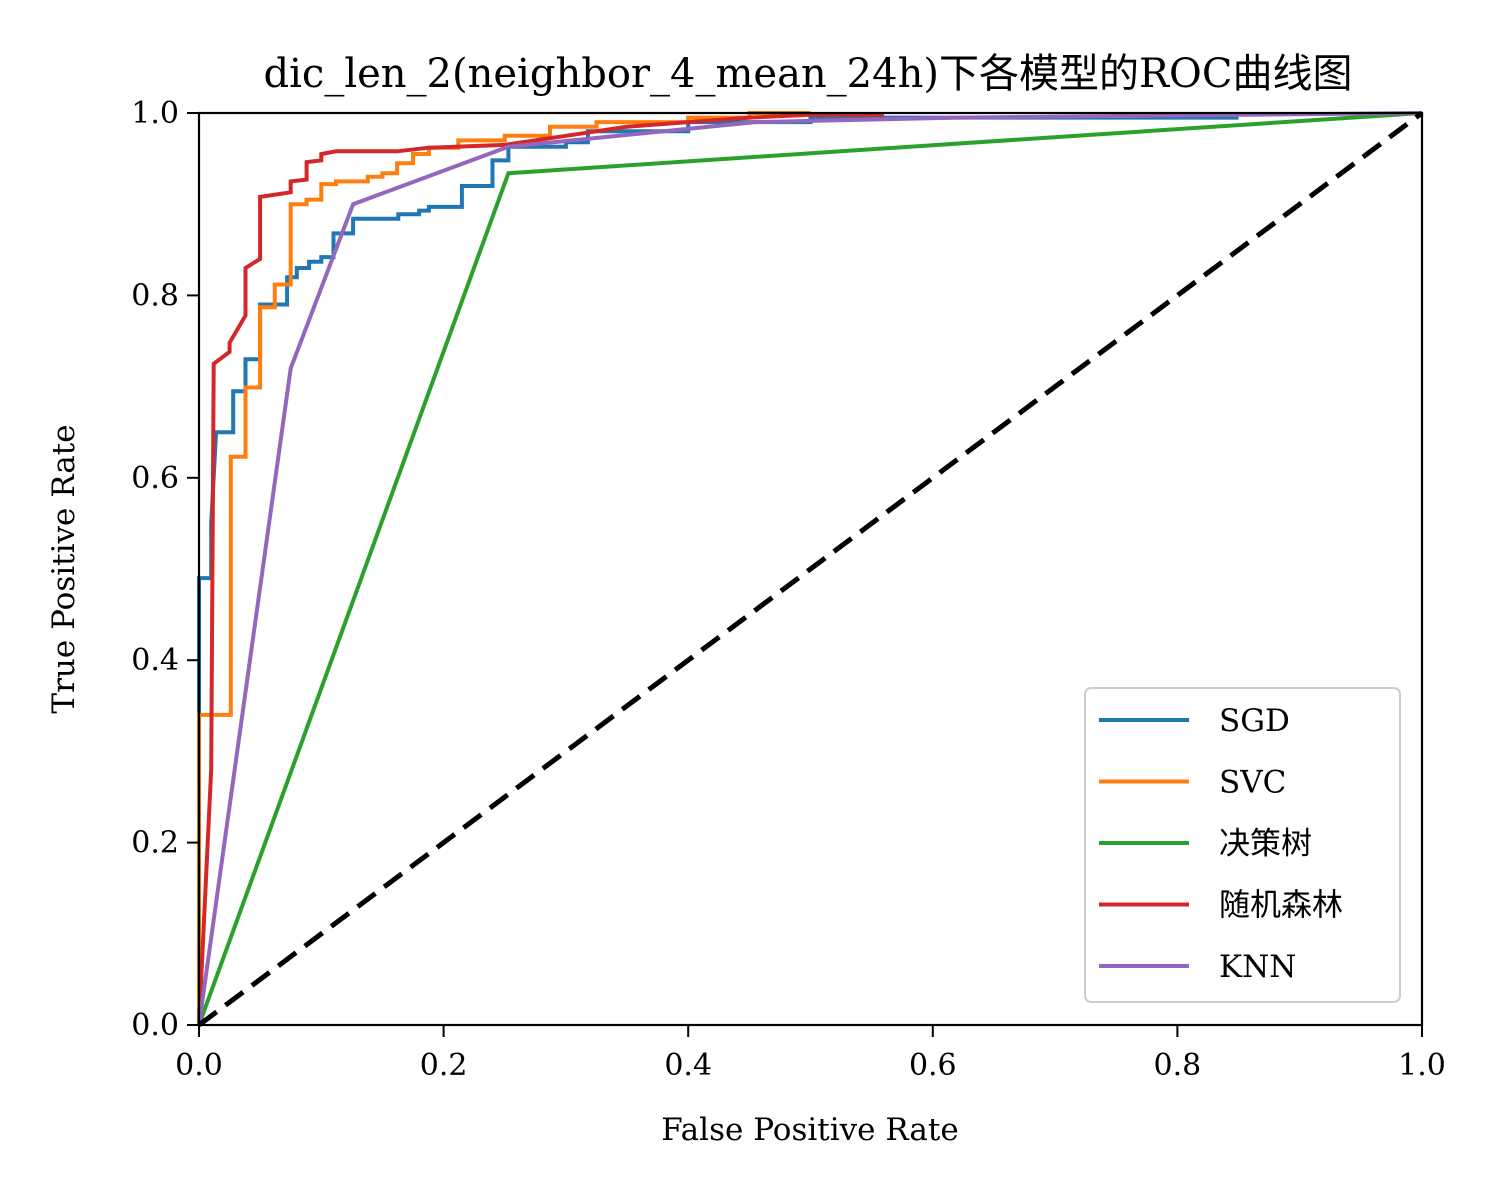 This screenshot has width=1500, height=1200. Describe the element at coordinates (155, 113) in the screenshot. I see `y-tick-label: 1.0` at that location.